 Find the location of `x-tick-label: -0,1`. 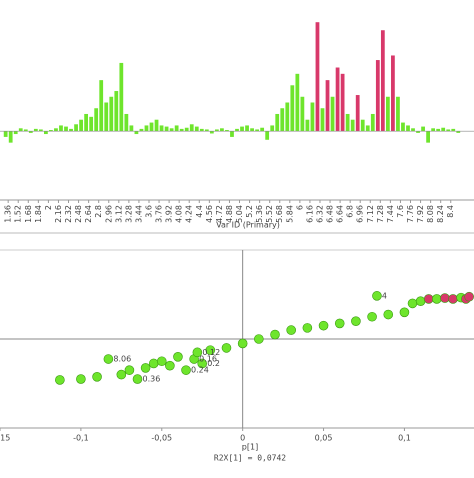

x-tick-label: -0,1 is located at coordinates (81, 438).